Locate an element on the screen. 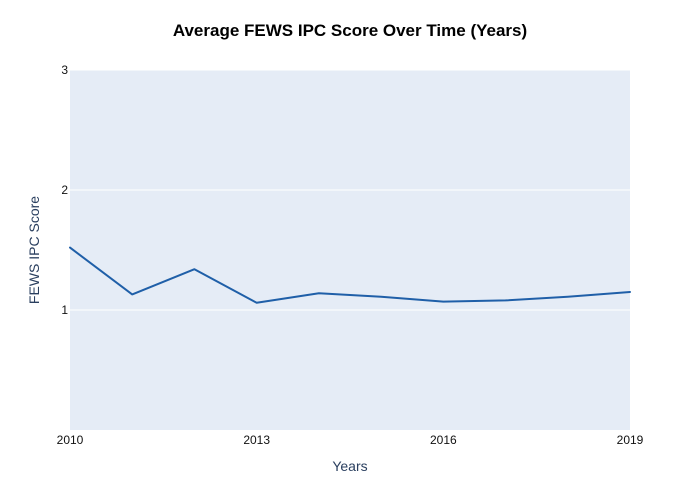 The image size is (700, 500). x-tick-label: 2019 is located at coordinates (630, 440).